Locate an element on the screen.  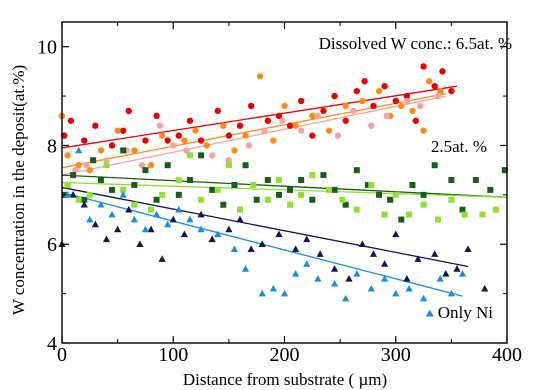
annotation-high: Dissolved W conc.: 6.5at. % is located at coordinates (415, 43).